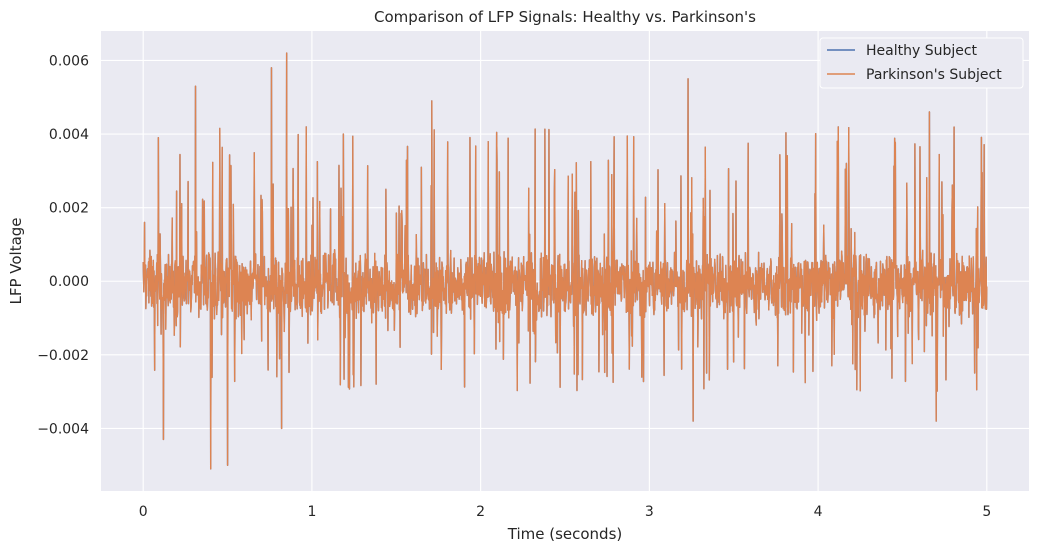  Describe the element at coordinates (69, 135) in the screenshot. I see `y-tick-label: 0.004` at that location.